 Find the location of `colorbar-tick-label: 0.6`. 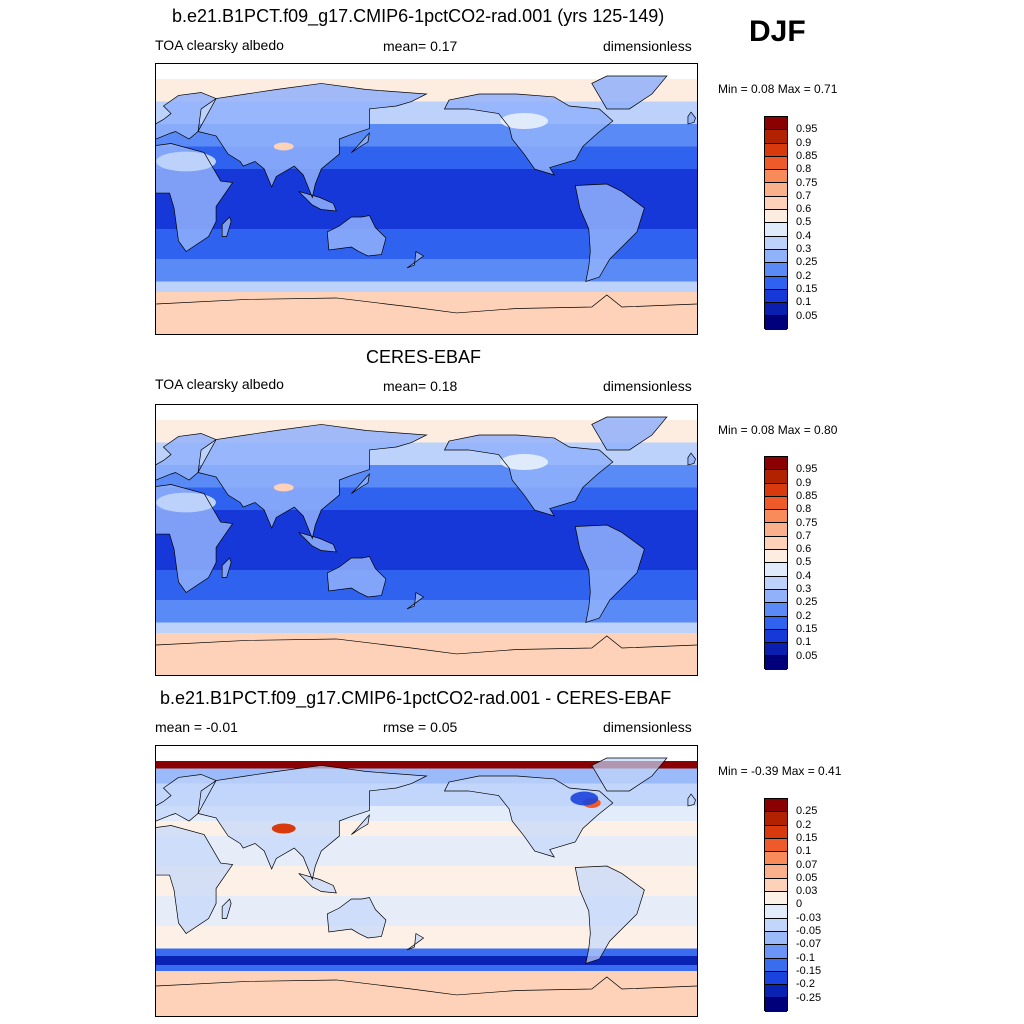

colorbar-tick-label: 0.6 is located at coordinates (804, 209).